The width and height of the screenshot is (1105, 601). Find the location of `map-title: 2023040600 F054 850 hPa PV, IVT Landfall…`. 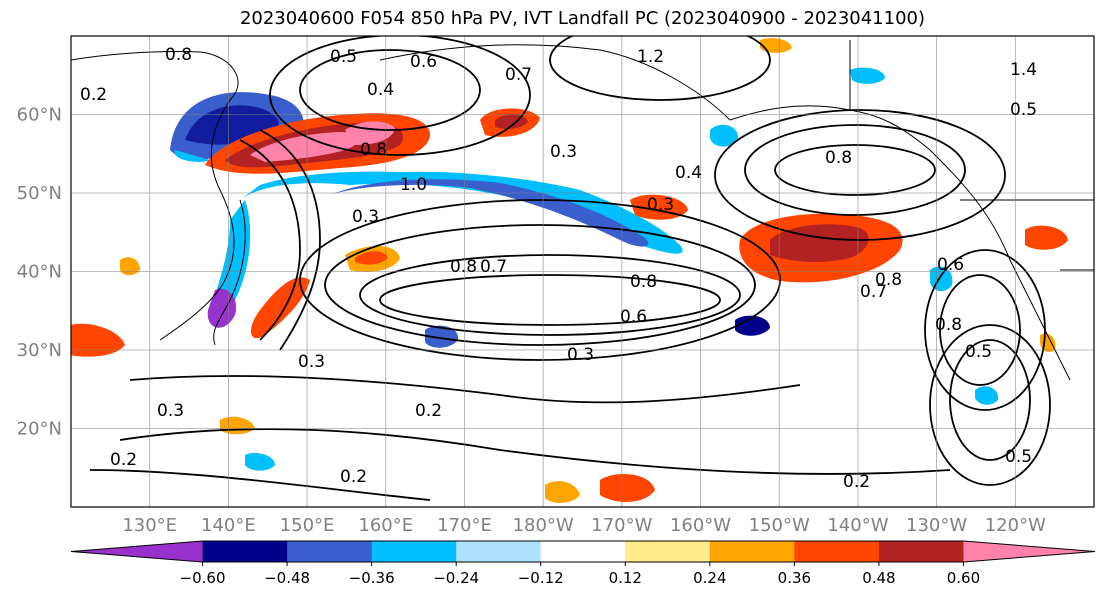

map-title: 2023040600 F054 850 hPa PV, IVT Landfall… is located at coordinates (582, 18).